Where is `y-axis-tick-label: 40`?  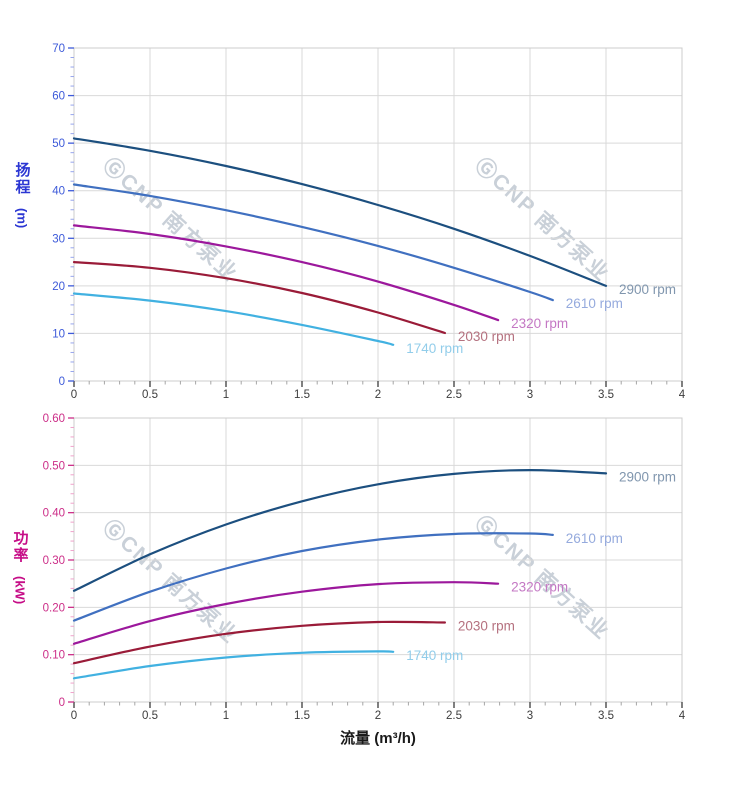 y-axis-tick-label: 40 is located at coordinates (58, 192).